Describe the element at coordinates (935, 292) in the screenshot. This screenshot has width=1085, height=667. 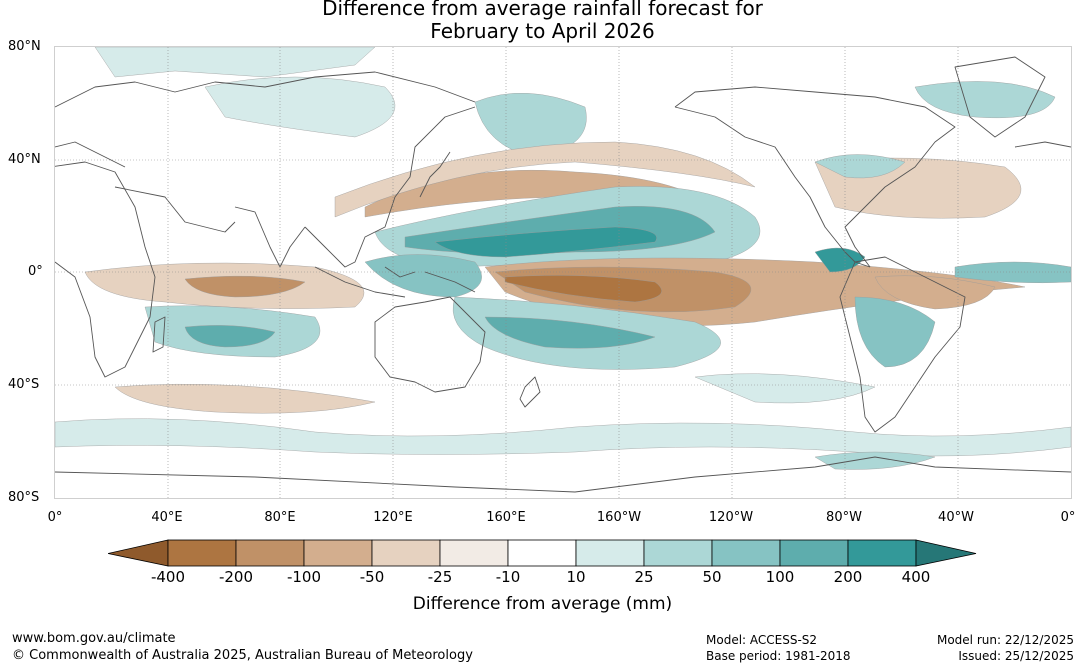
I see `patch-amazon-tan` at that location.